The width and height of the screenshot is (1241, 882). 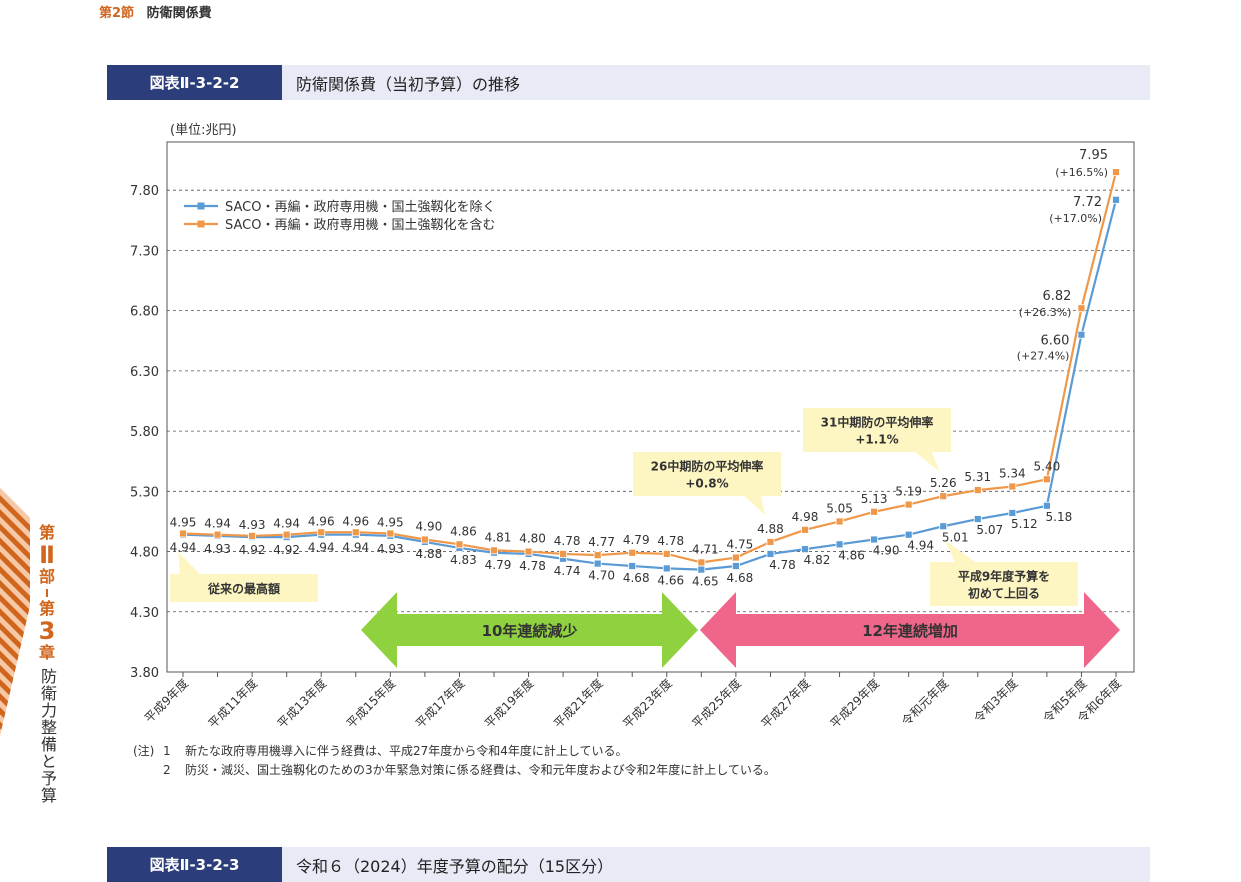 What do you see at coordinates (960, 551) in the screenshot?
I see `callout-exceeds-h9-tail` at bounding box center [960, 551].